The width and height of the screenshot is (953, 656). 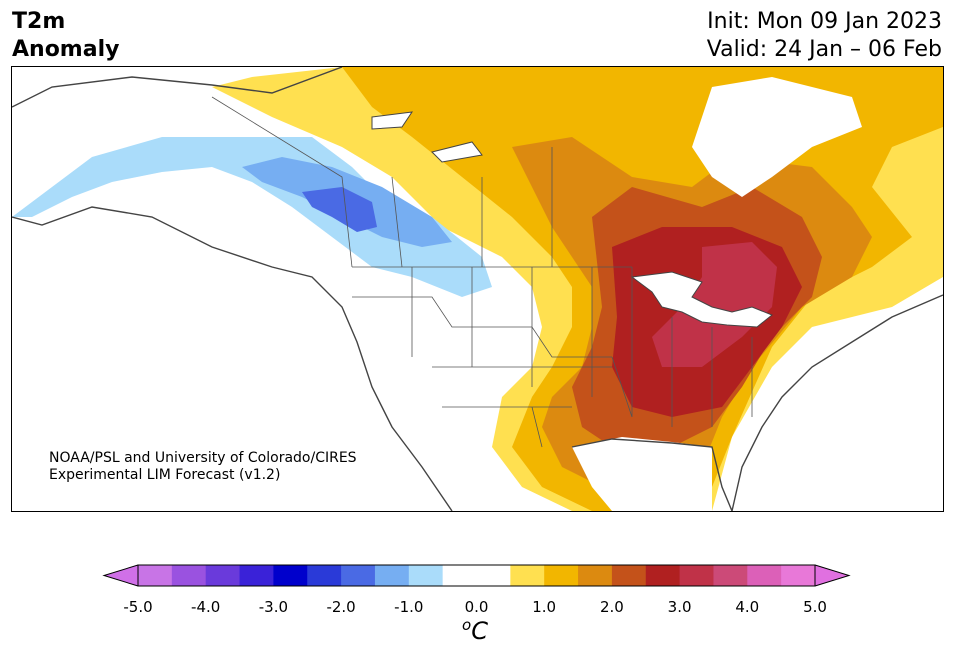 I want to click on colorbar-outline, so click(x=476, y=575).